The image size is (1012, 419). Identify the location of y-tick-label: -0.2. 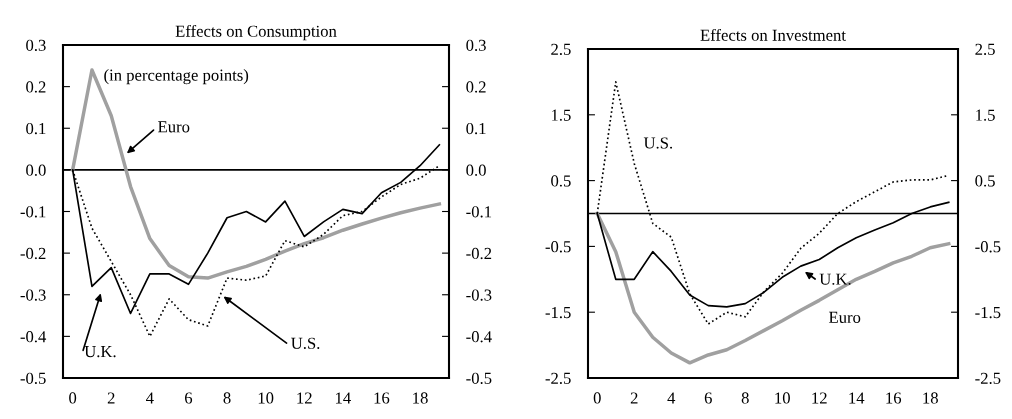
(33, 253).